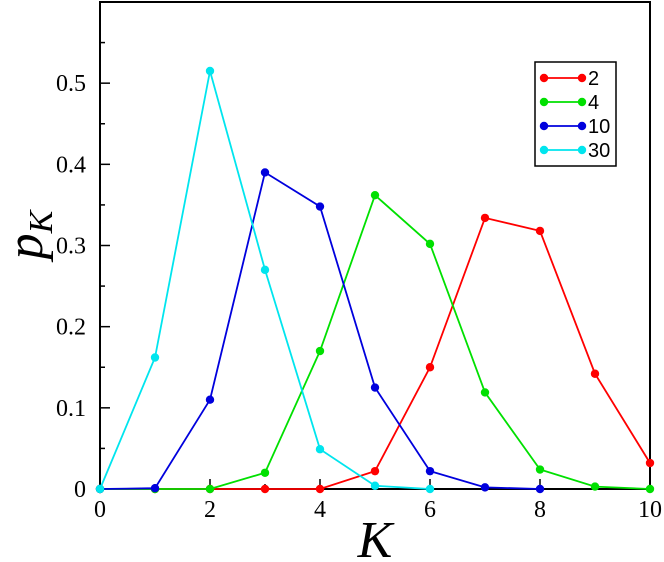 This screenshot has width=664, height=562. Describe the element at coordinates (599, 151) in the screenshot. I see `legend-label: 30` at that location.